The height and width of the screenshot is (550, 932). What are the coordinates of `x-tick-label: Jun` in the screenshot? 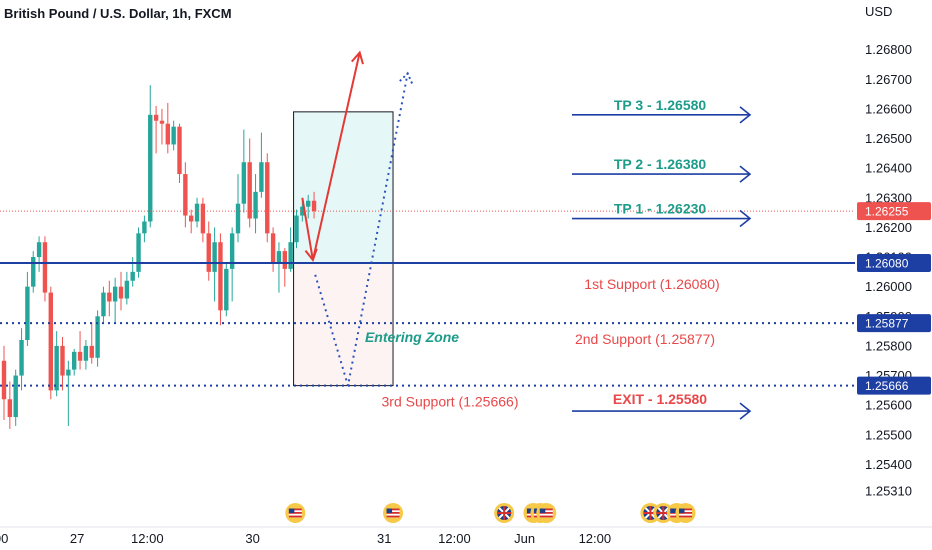 It's located at (524, 538).